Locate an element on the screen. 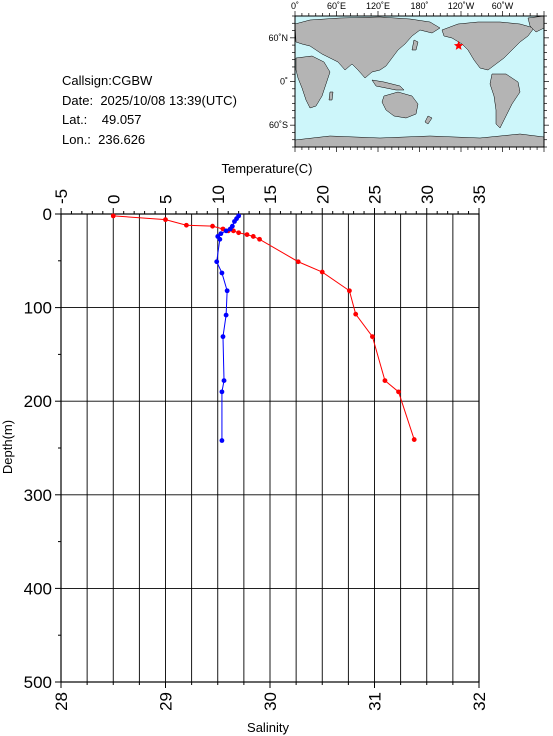  temperature-tick-label: 0 is located at coordinates (113, 199).